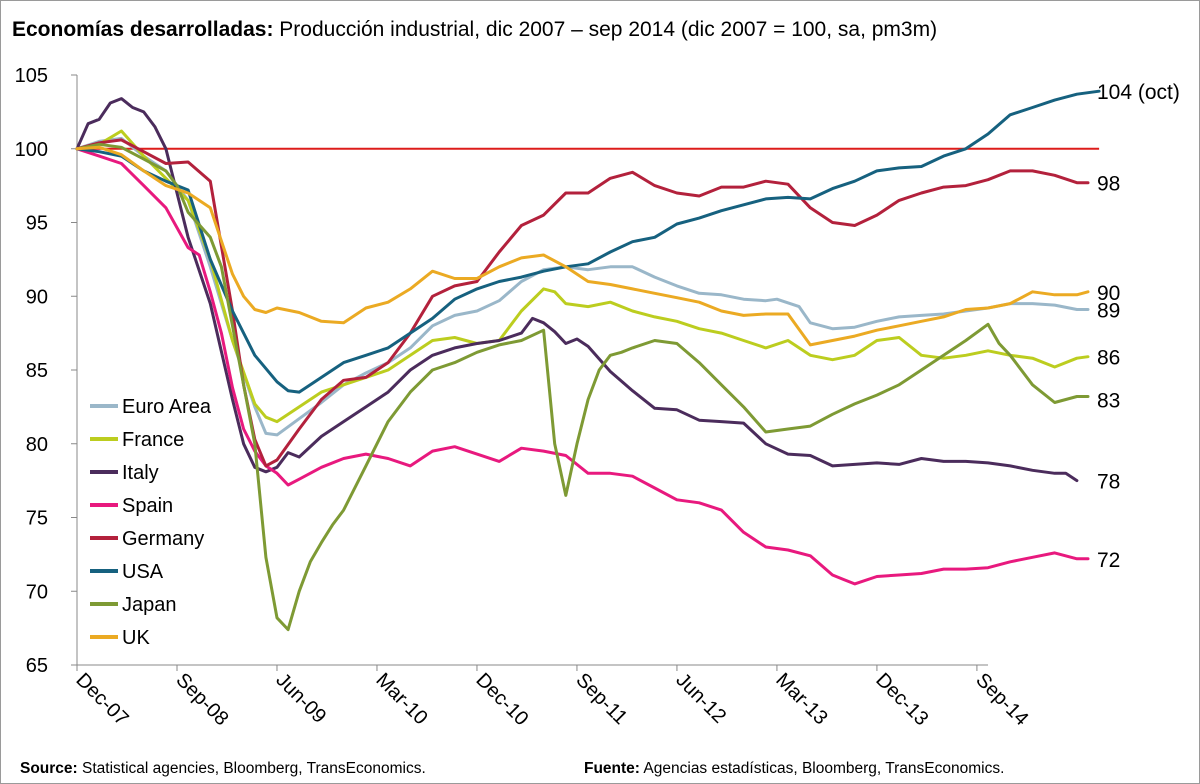 The width and height of the screenshot is (1200, 784). Describe the element at coordinates (501, 699) in the screenshot. I see `x-tick-label: Dec-10` at that location.